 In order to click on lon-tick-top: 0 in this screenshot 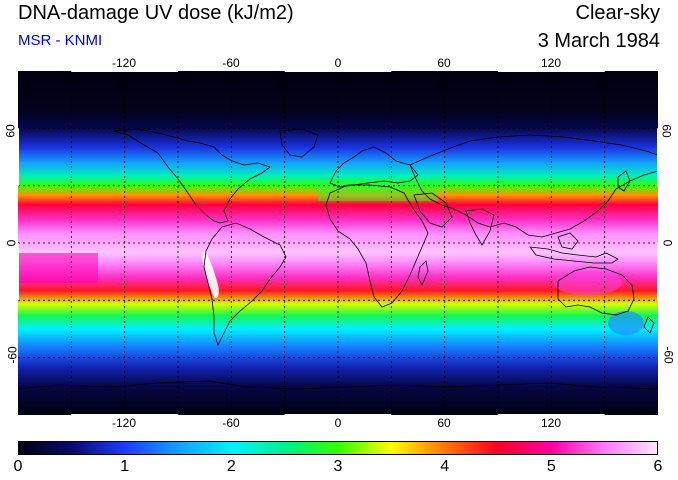, I will do `click(338, 63)`.